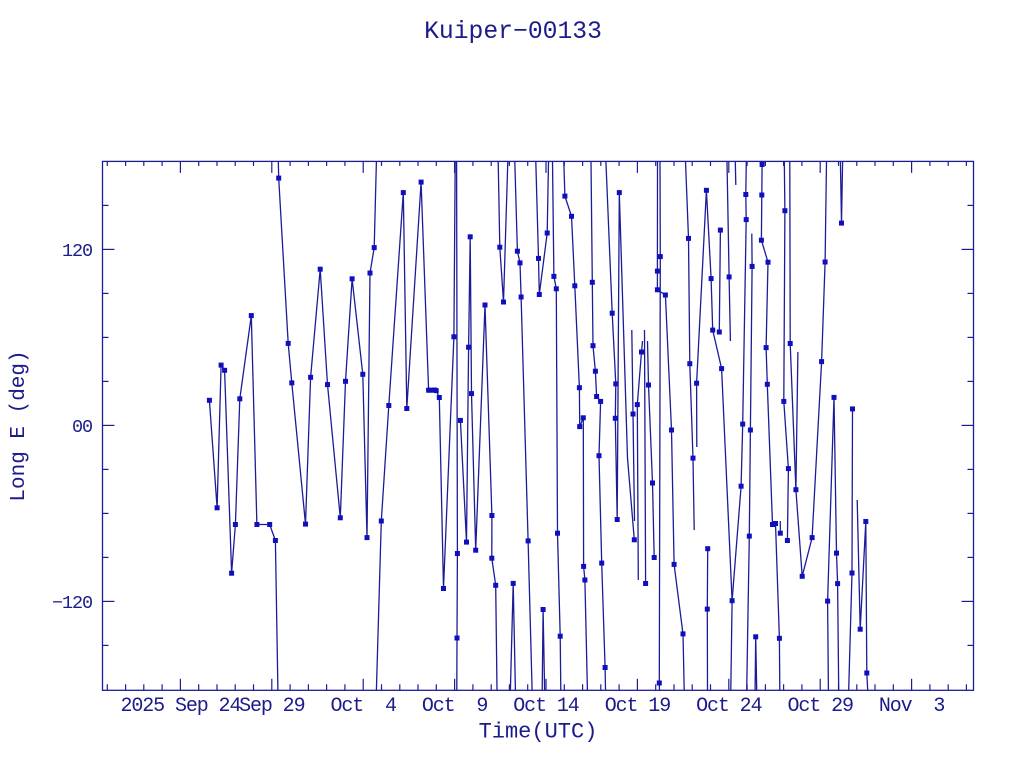 The height and width of the screenshot is (768, 1024). What do you see at coordinates (638, 706) in the screenshot?
I see `svg-text: Oct 19` at bounding box center [638, 706].